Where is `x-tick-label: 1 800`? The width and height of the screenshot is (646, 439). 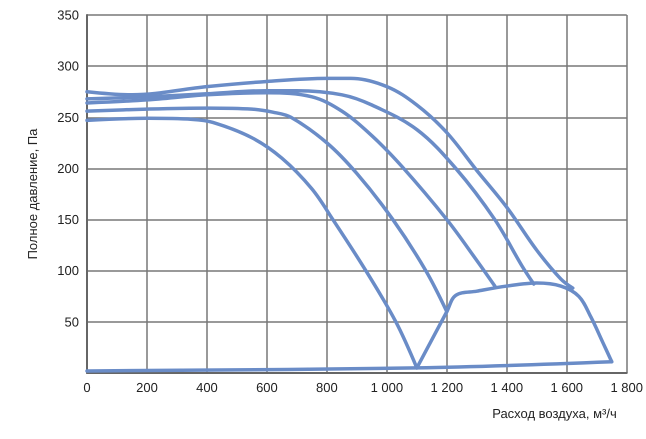 x-tick-label: 1 800 is located at coordinates (627, 387).